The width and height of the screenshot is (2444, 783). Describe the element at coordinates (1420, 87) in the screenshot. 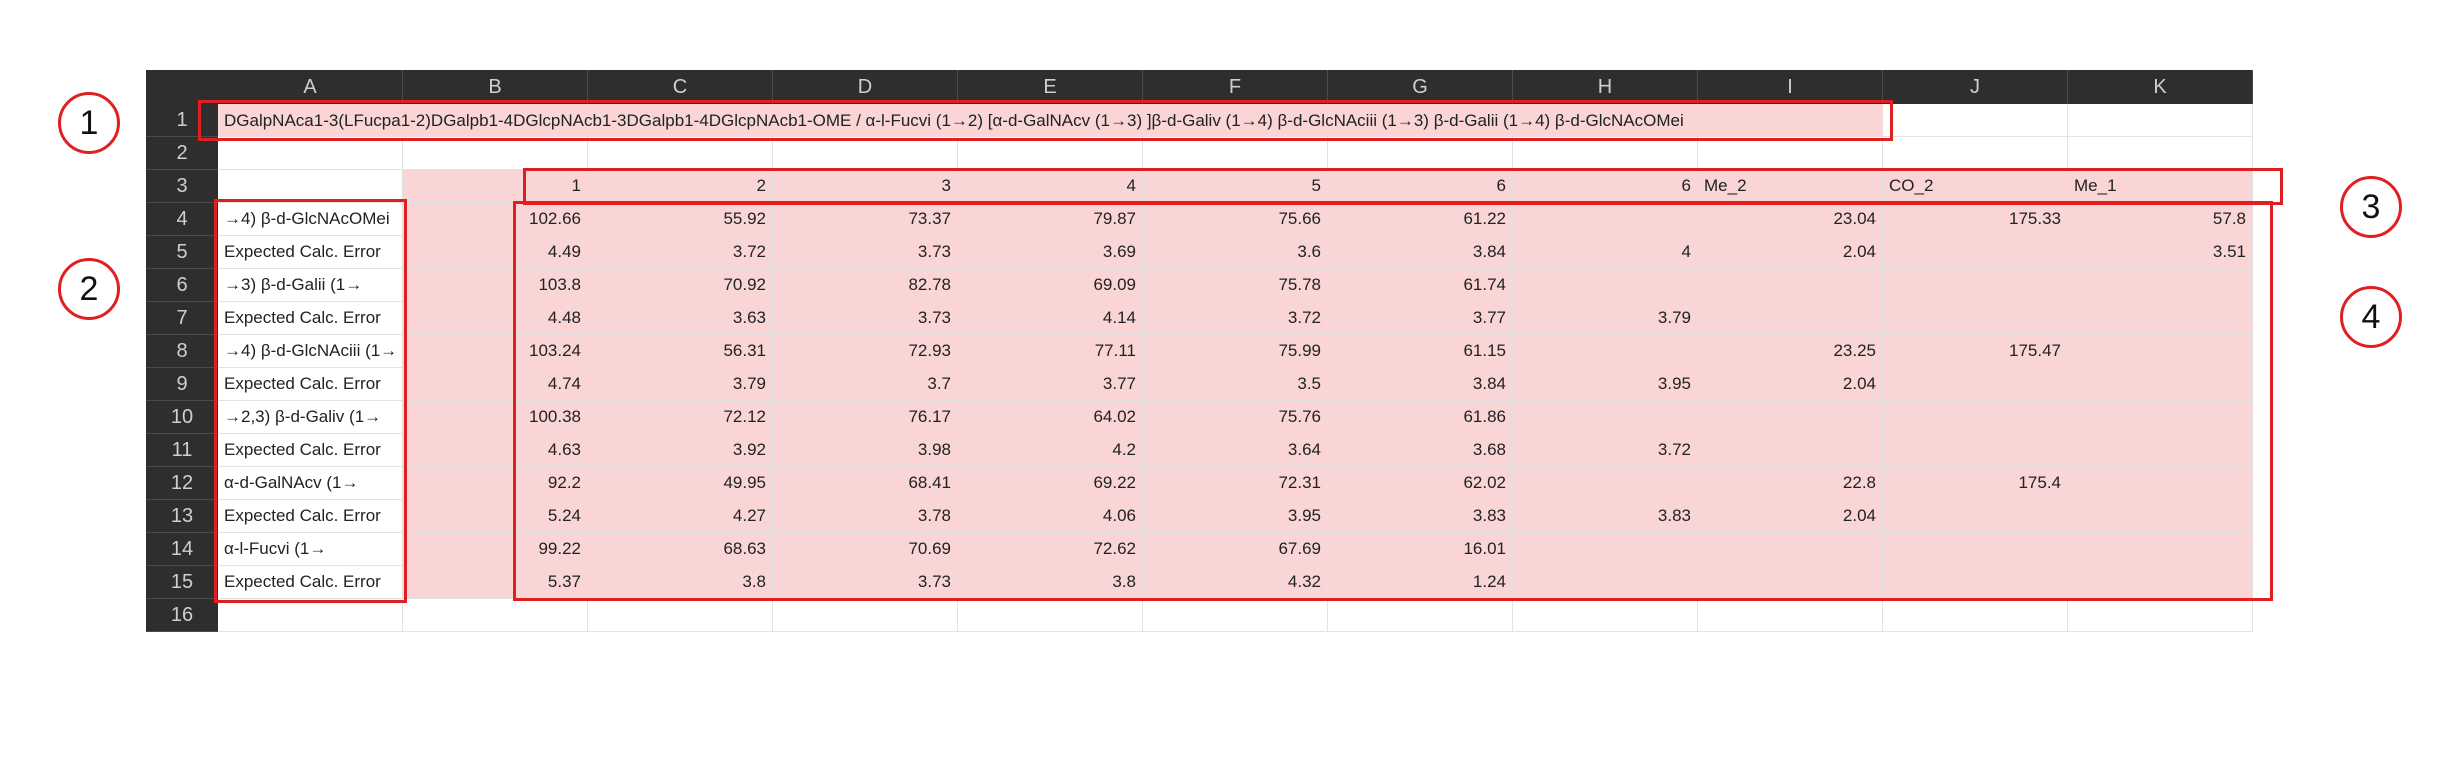

I see `column-header-g: G` at that location.